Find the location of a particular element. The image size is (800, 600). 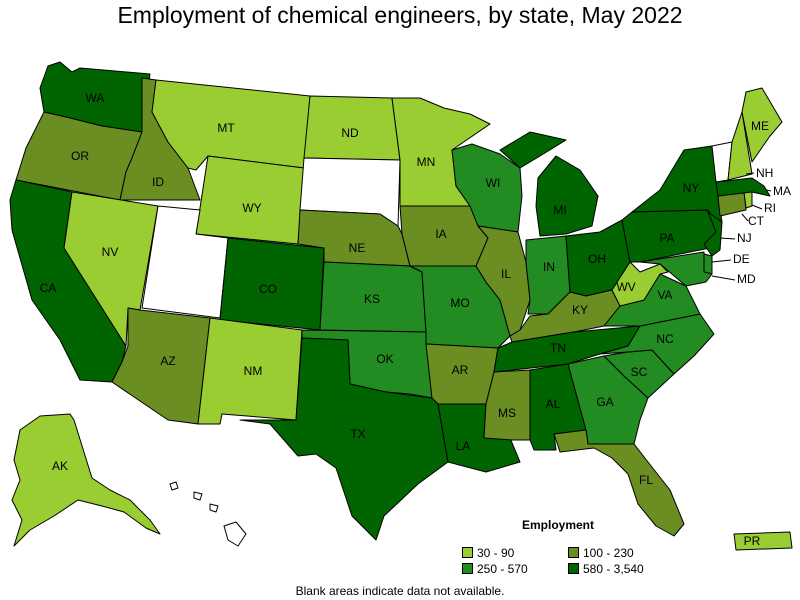

state-MI is located at coordinates (549, 184).